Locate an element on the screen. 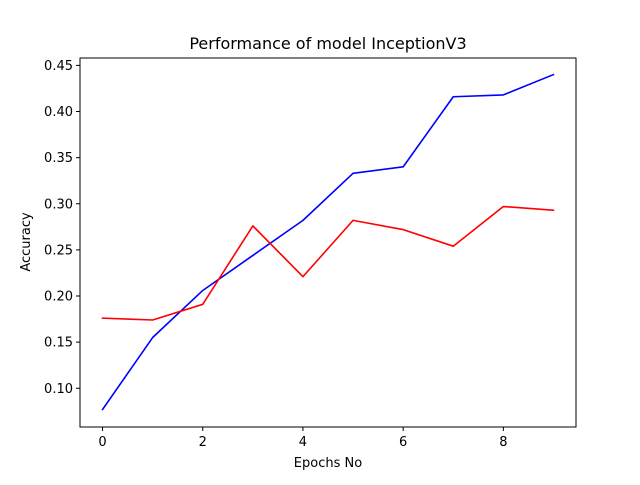 The height and width of the screenshot is (485, 640). x-axis-label: Epochs No is located at coordinates (328, 463).